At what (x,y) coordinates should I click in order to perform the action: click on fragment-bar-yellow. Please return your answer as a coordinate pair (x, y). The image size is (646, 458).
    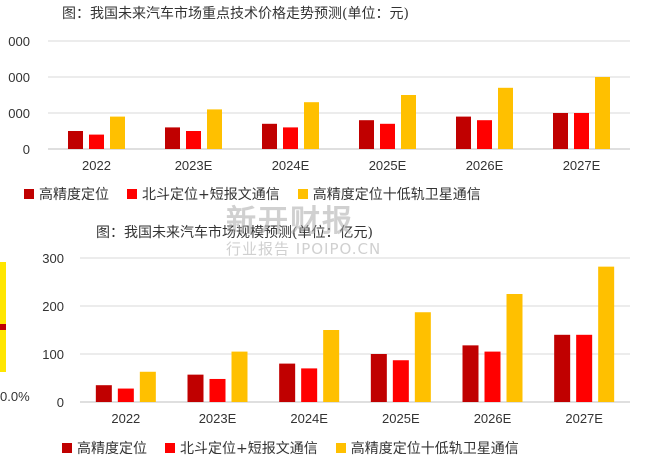
    Looking at the image, I should click on (3, 317).